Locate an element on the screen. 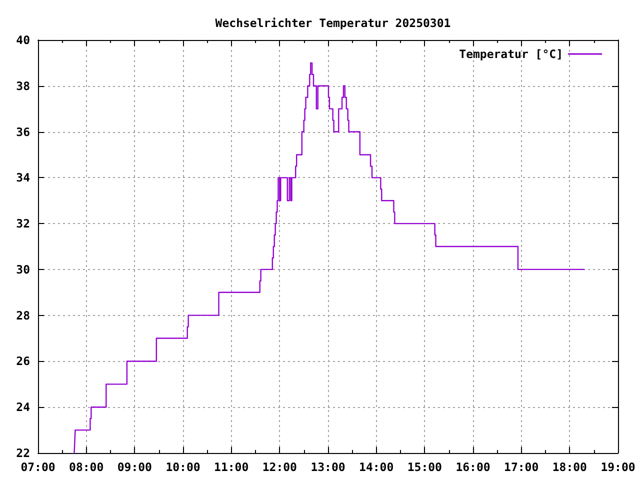 The width and height of the screenshot is (640, 480). x-tick-label: 14:00 is located at coordinates (376, 467).